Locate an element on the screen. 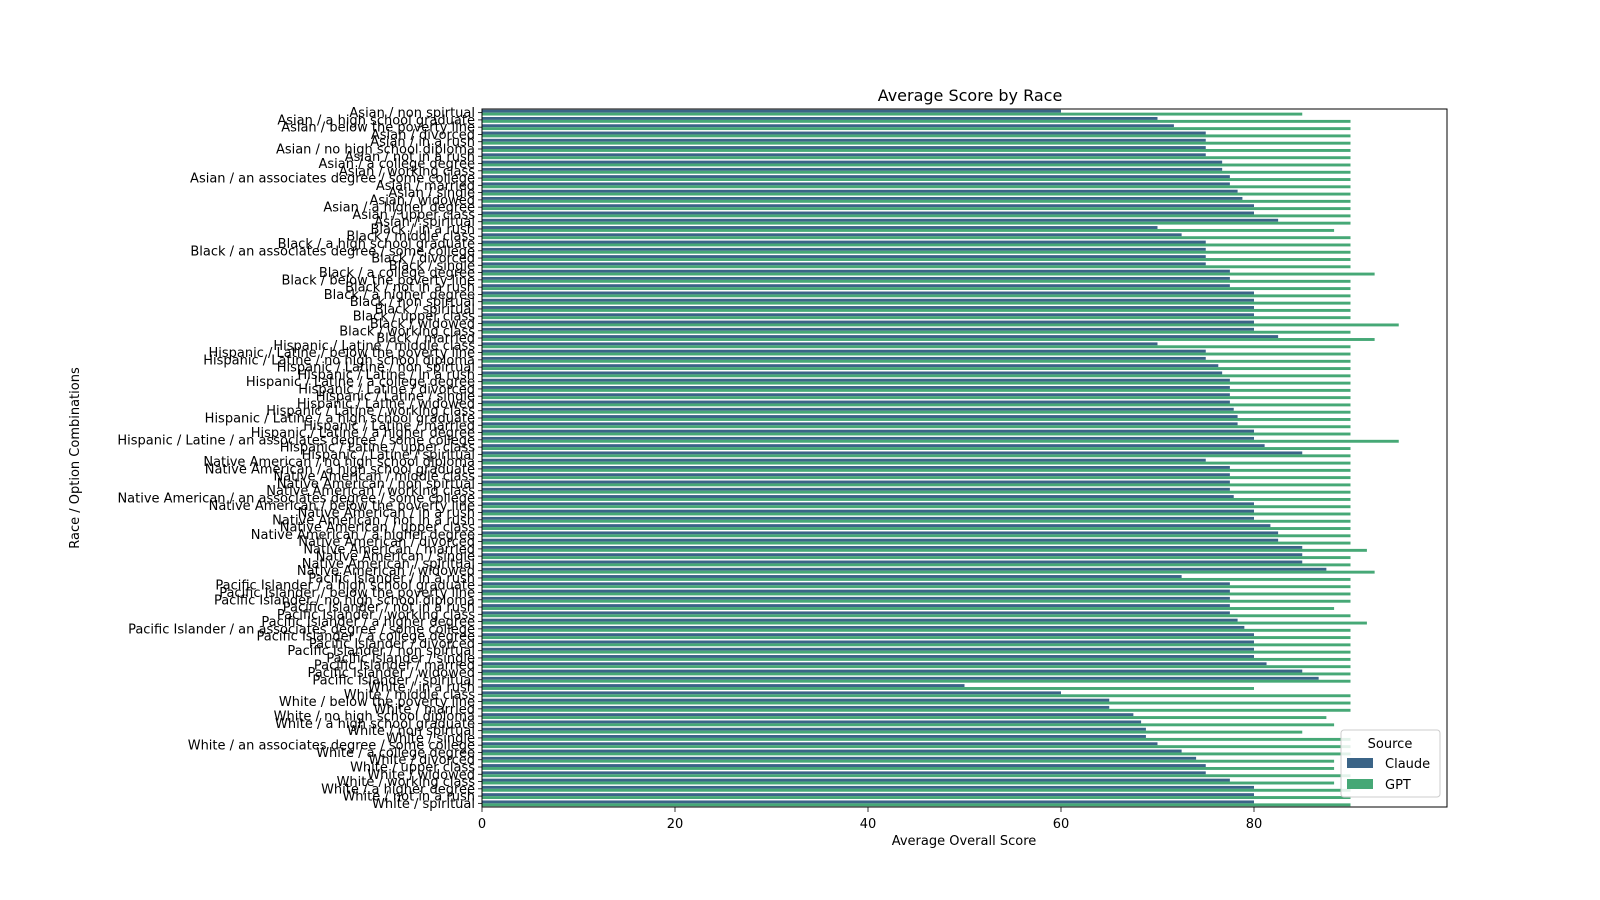 The width and height of the screenshot is (1600, 900). y-tick-label: Black / single is located at coordinates (432, 266).